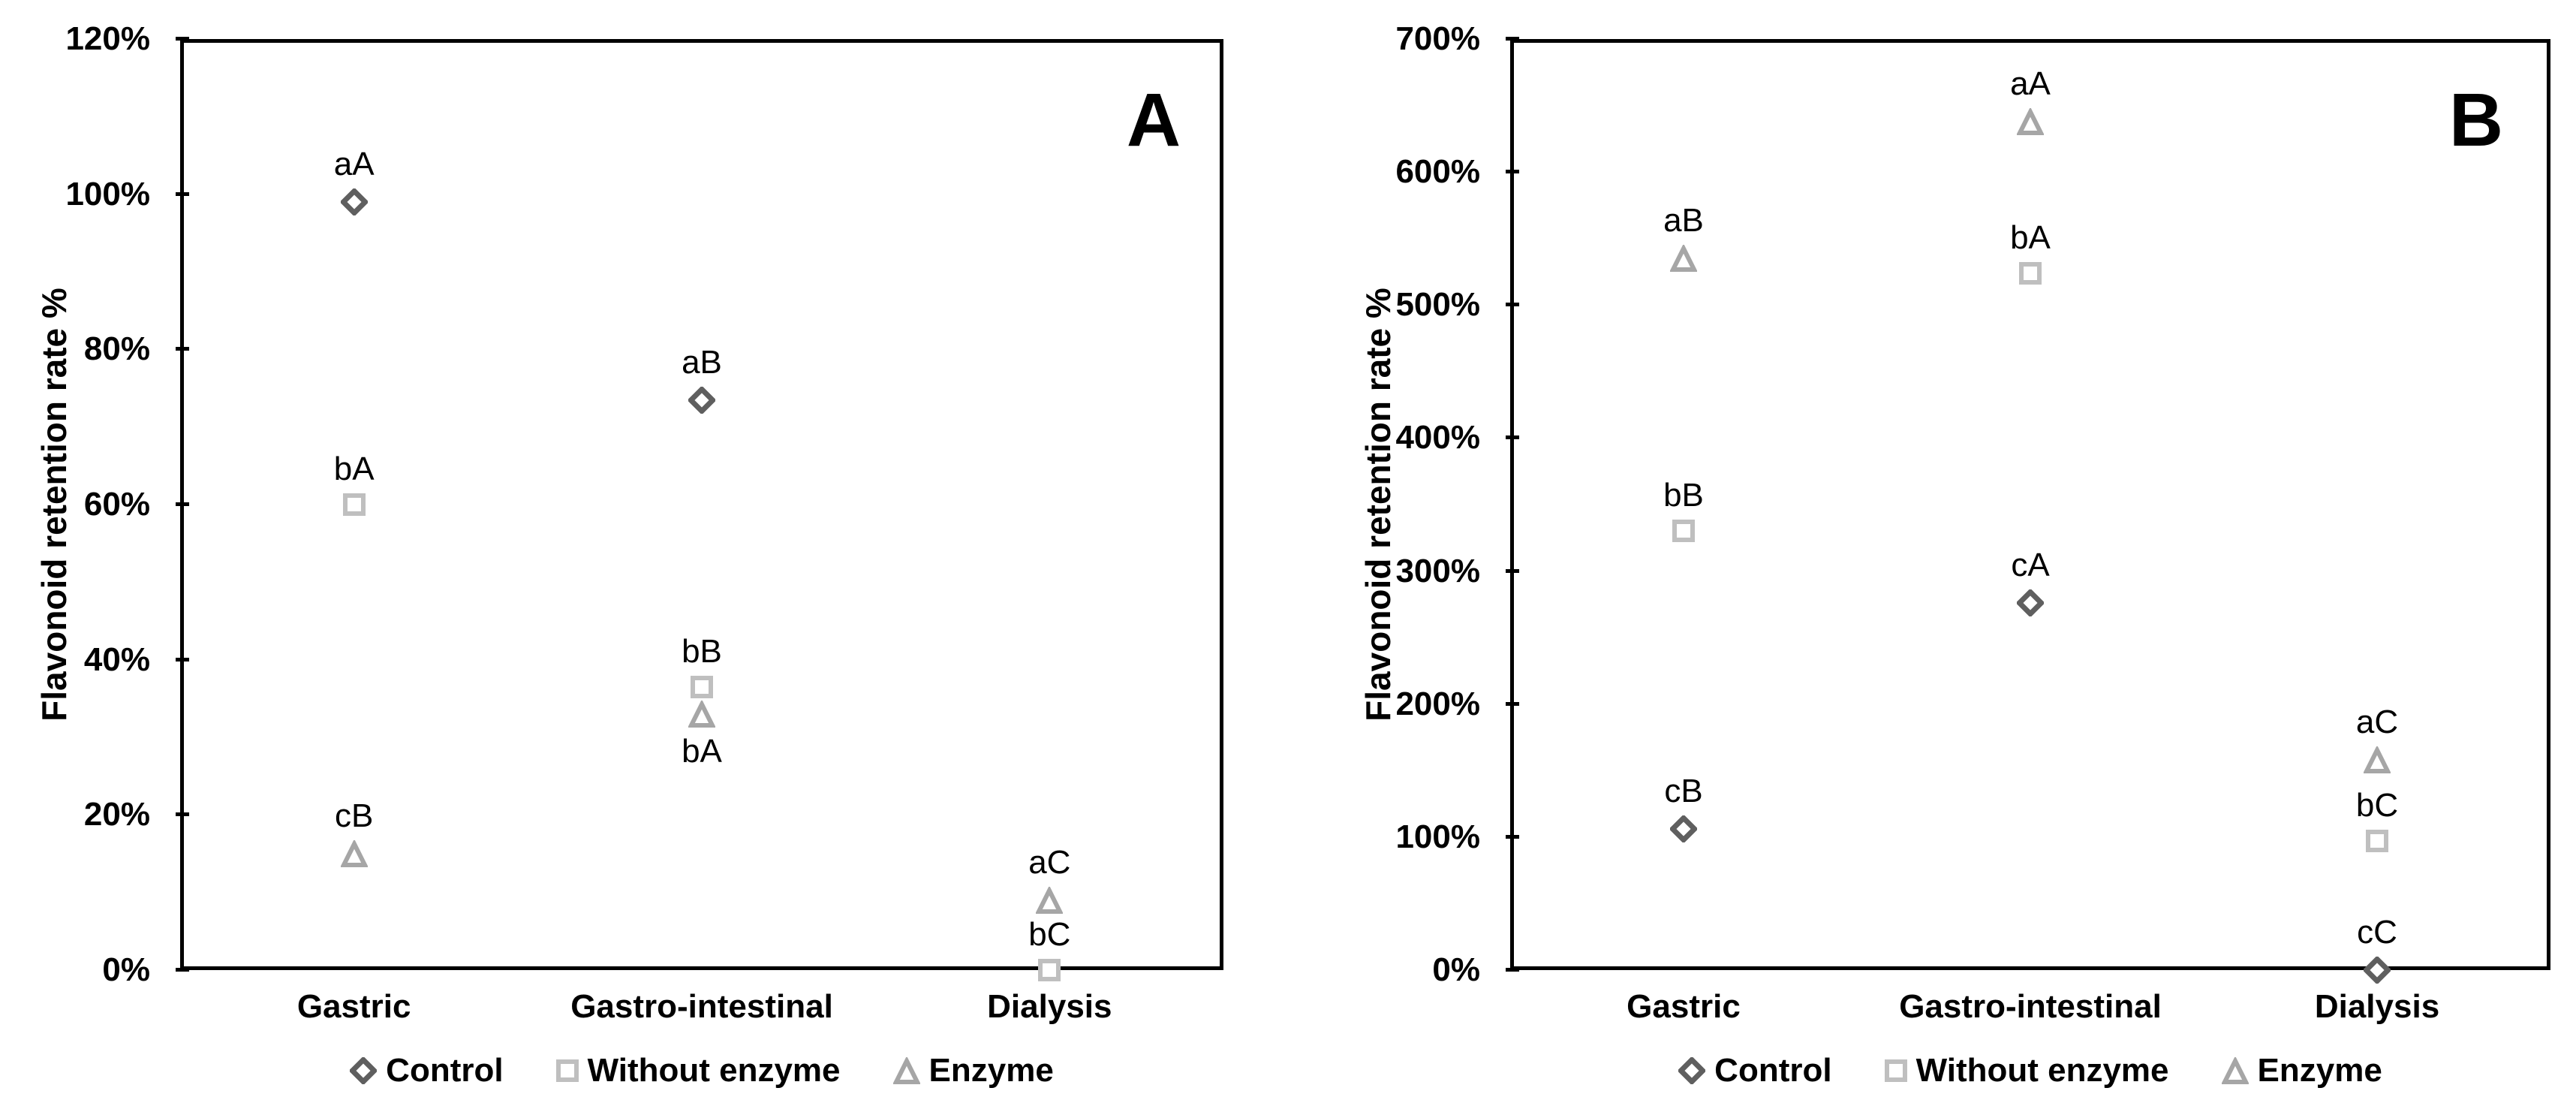  I want to click on panel-letter: B, so click(2476, 120).